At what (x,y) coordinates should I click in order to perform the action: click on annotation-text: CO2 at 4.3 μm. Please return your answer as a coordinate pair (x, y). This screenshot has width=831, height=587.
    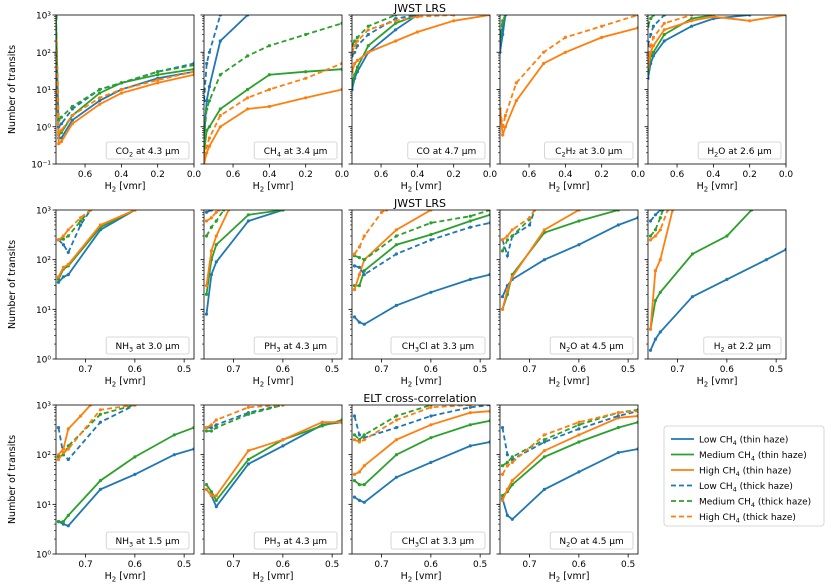
    Looking at the image, I should click on (148, 153).